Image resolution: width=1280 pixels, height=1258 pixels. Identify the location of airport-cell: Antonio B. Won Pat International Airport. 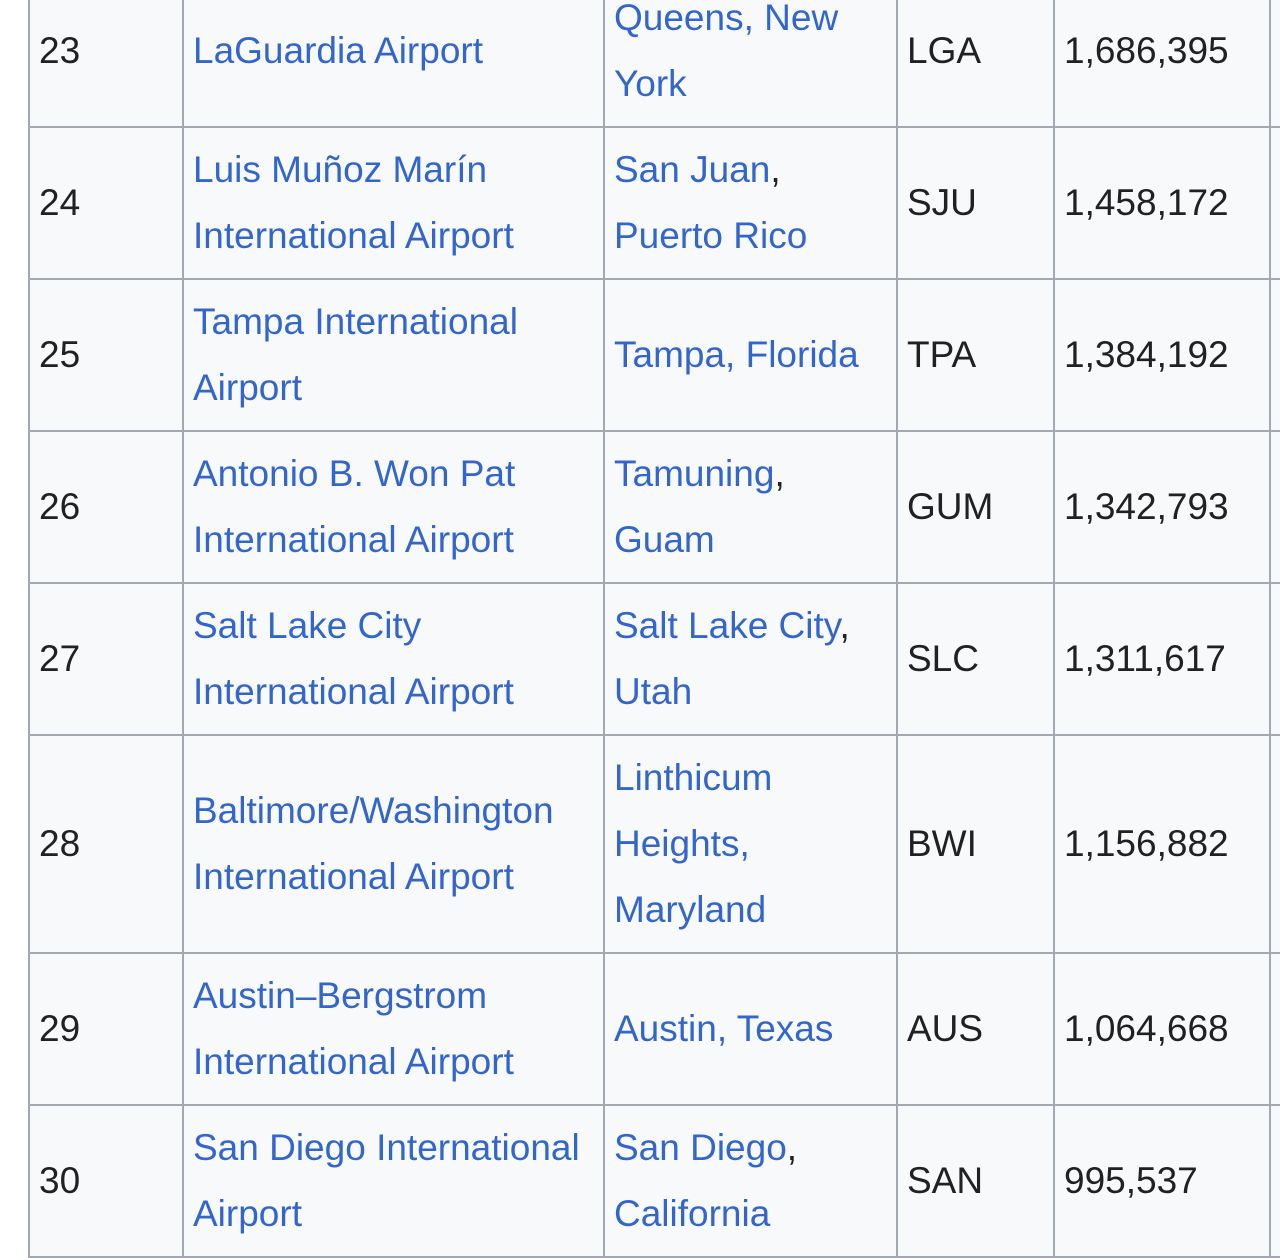
(393, 507).